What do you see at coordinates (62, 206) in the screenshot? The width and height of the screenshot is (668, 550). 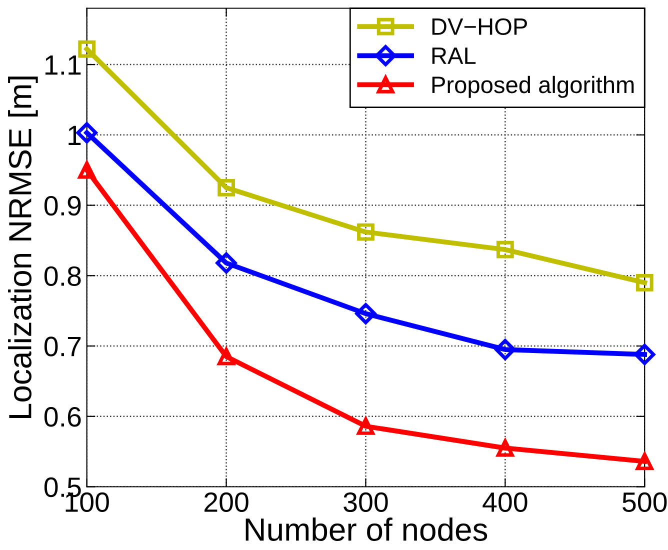 I see `y-tick-label: 0.9` at bounding box center [62, 206].